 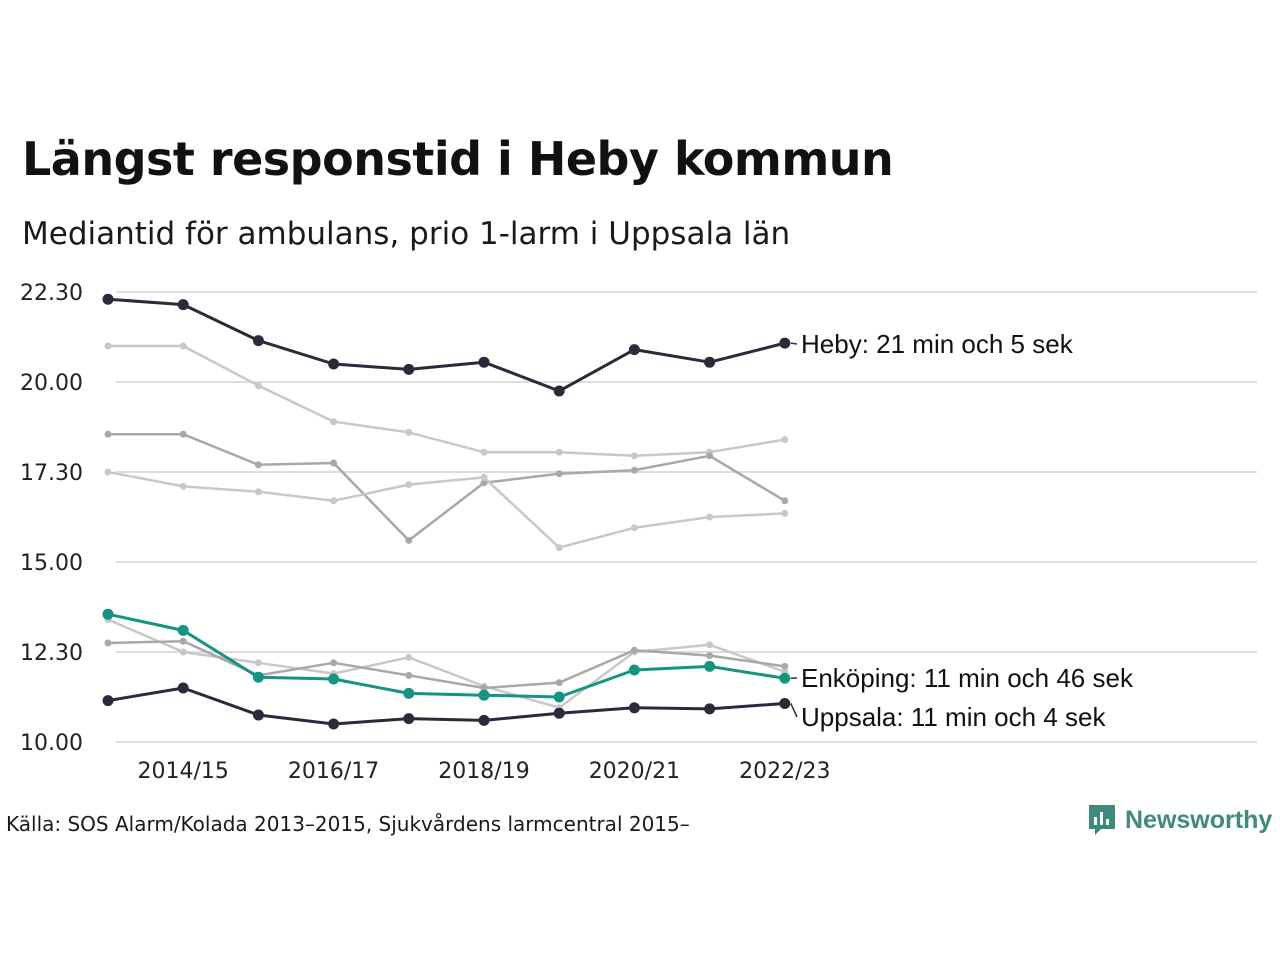 What do you see at coordinates (458, 159) in the screenshot?
I see `chart-title: Längst responstid i Heby kommun` at bounding box center [458, 159].